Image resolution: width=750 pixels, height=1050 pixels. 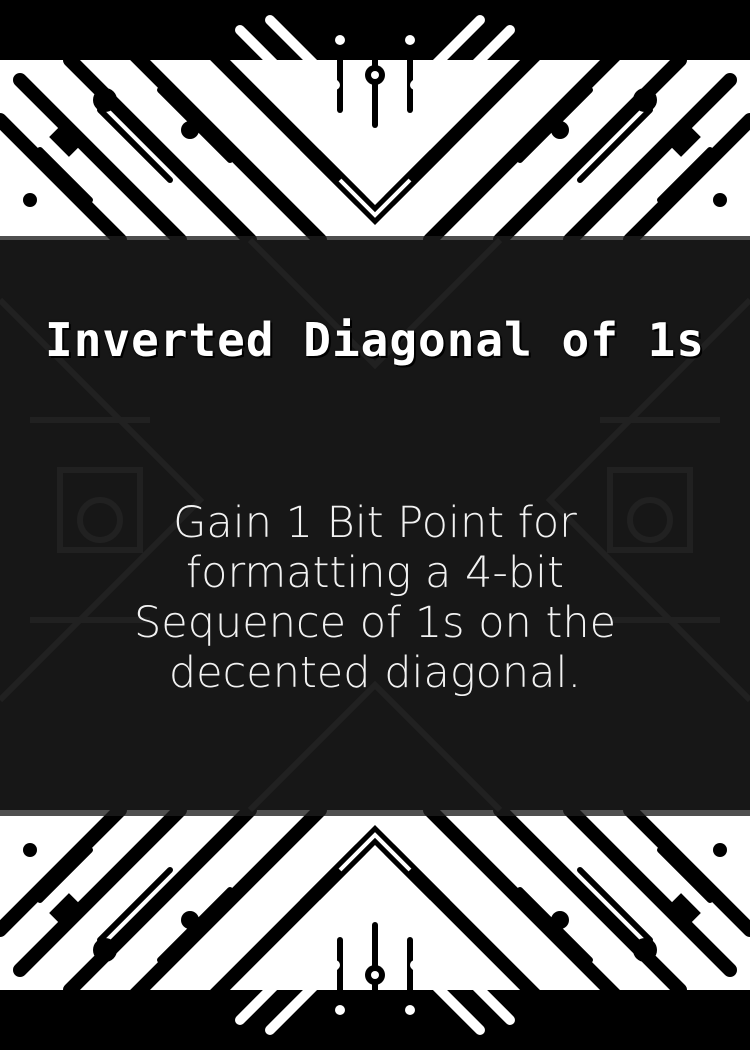 I want to click on card-title: Inverted Diagonal of 1s, so click(x=375, y=340).